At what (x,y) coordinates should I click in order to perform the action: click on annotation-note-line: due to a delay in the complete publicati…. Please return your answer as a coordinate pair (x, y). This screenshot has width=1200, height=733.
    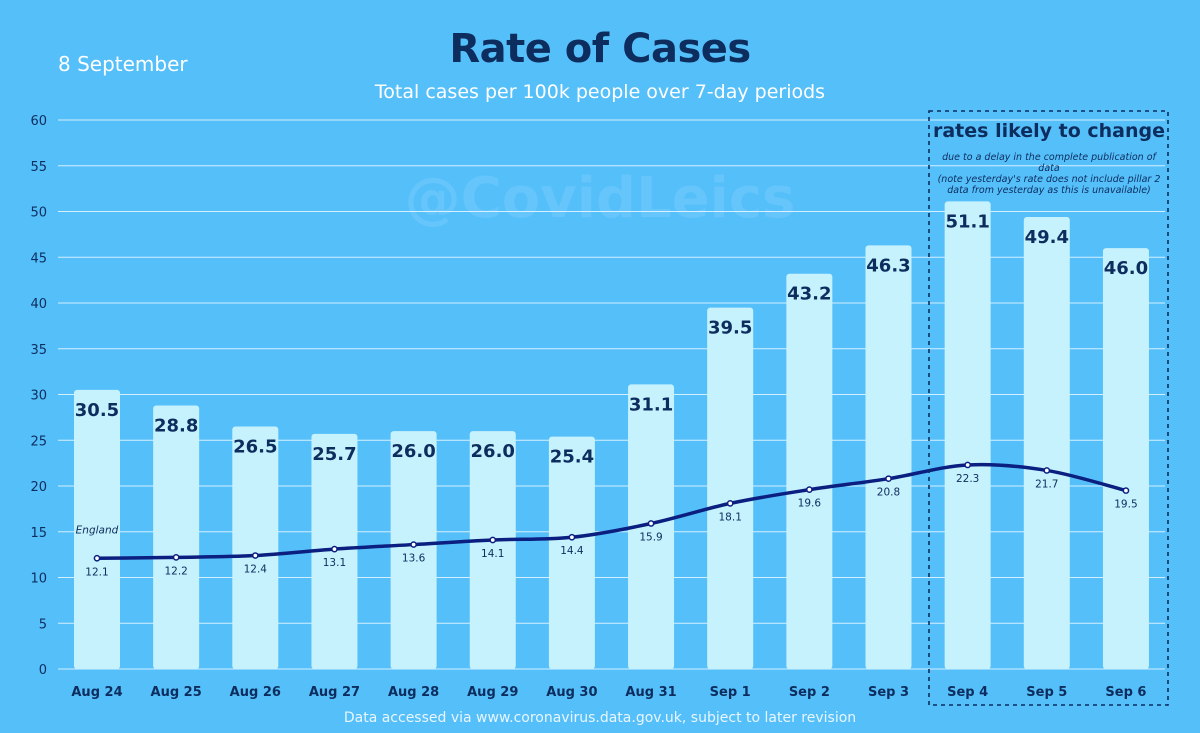
    Looking at the image, I should click on (1049, 163).